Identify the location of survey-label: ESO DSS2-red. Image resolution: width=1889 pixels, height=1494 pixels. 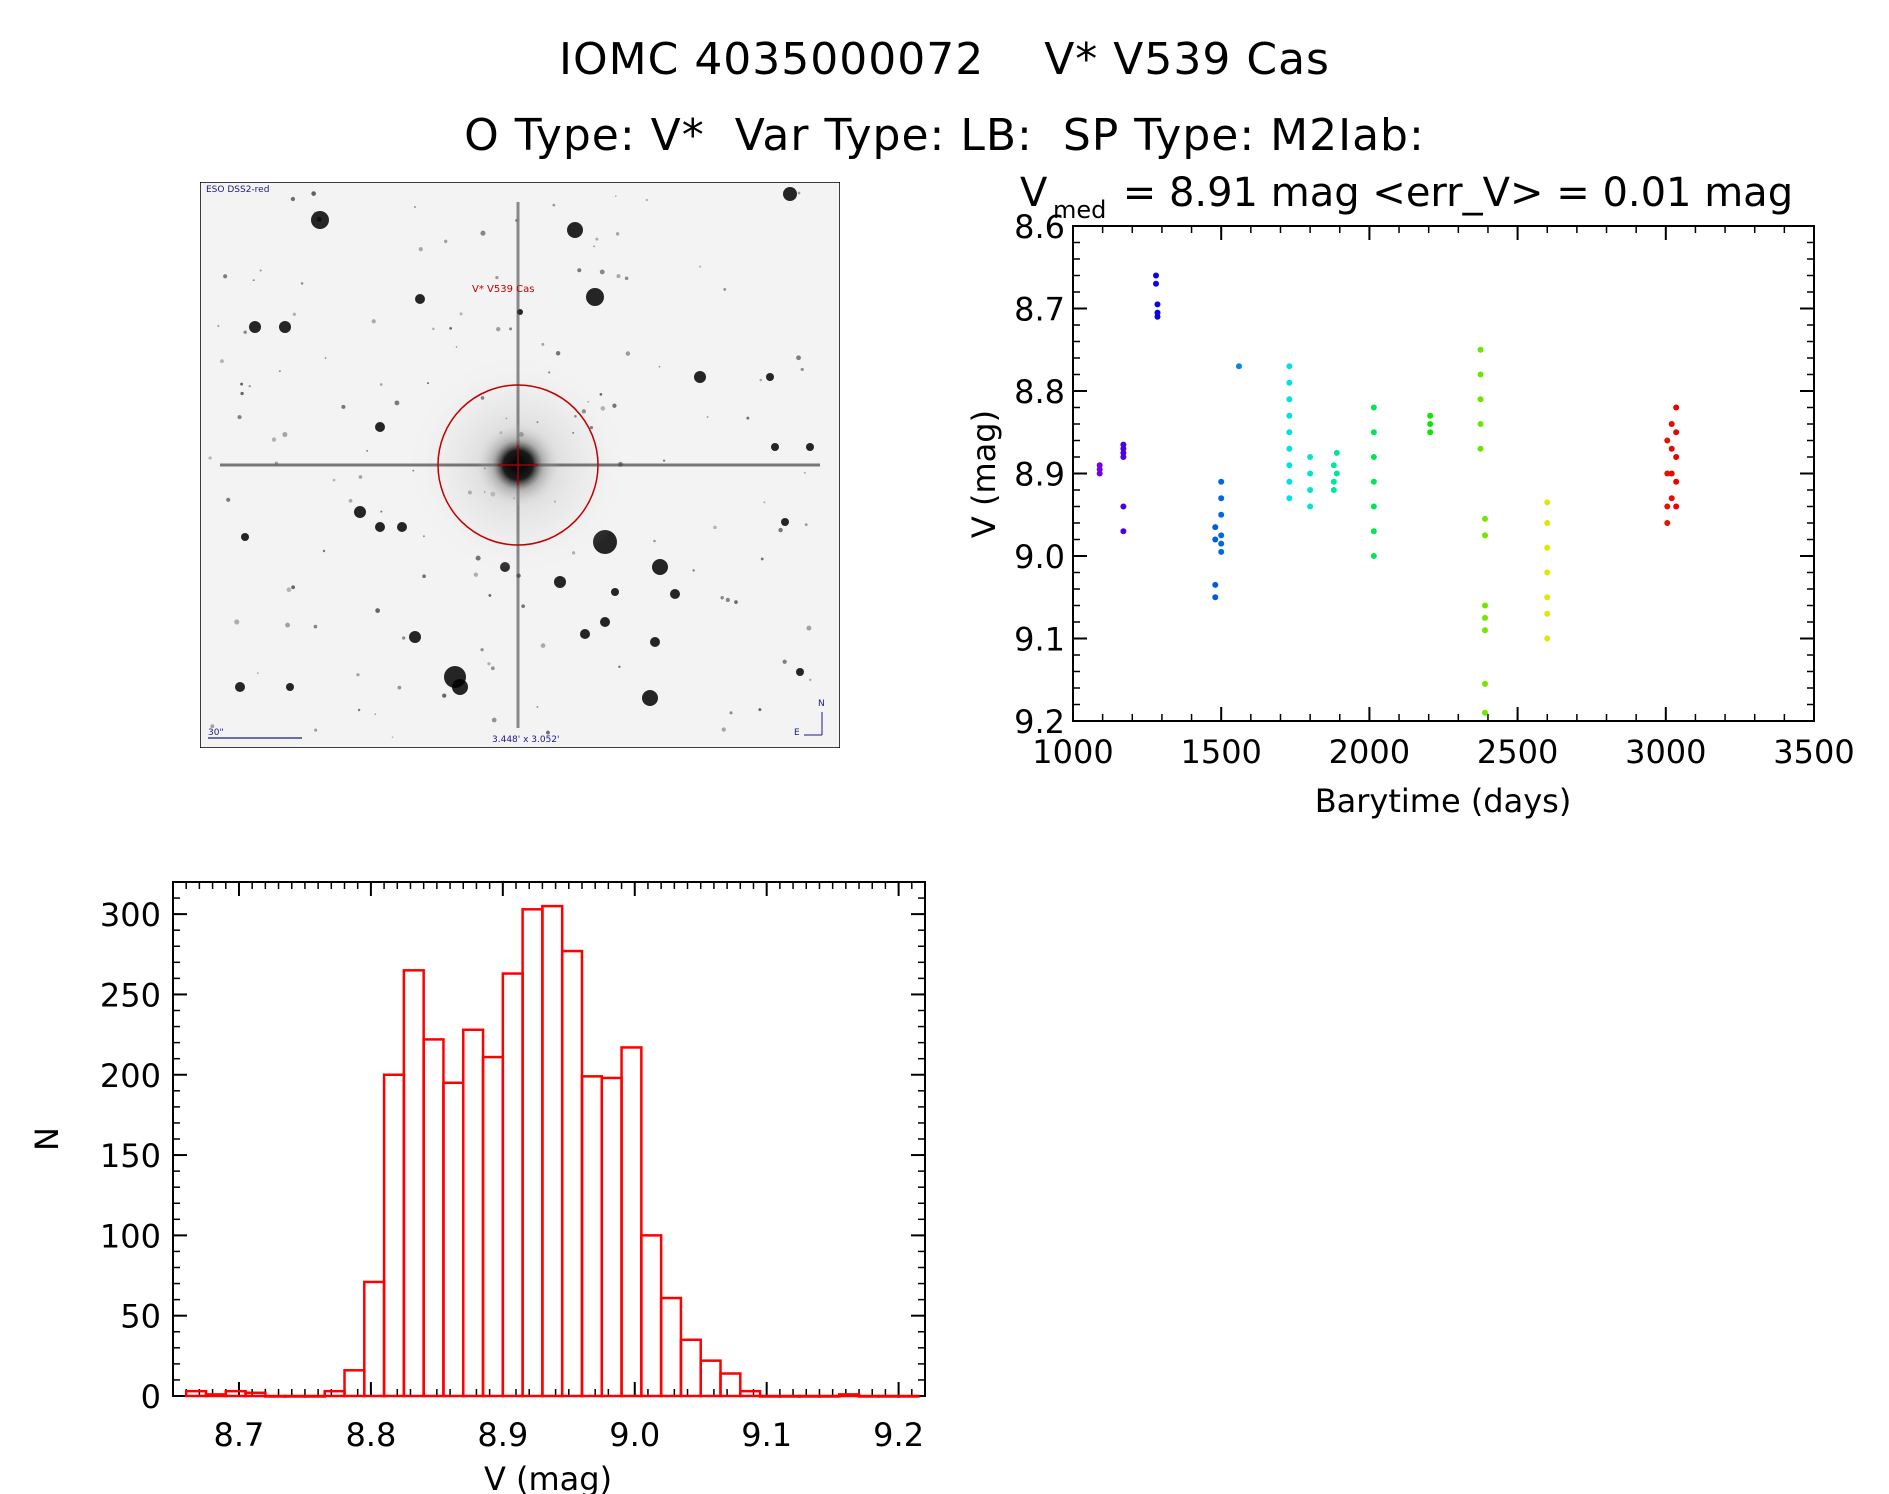
(237, 190).